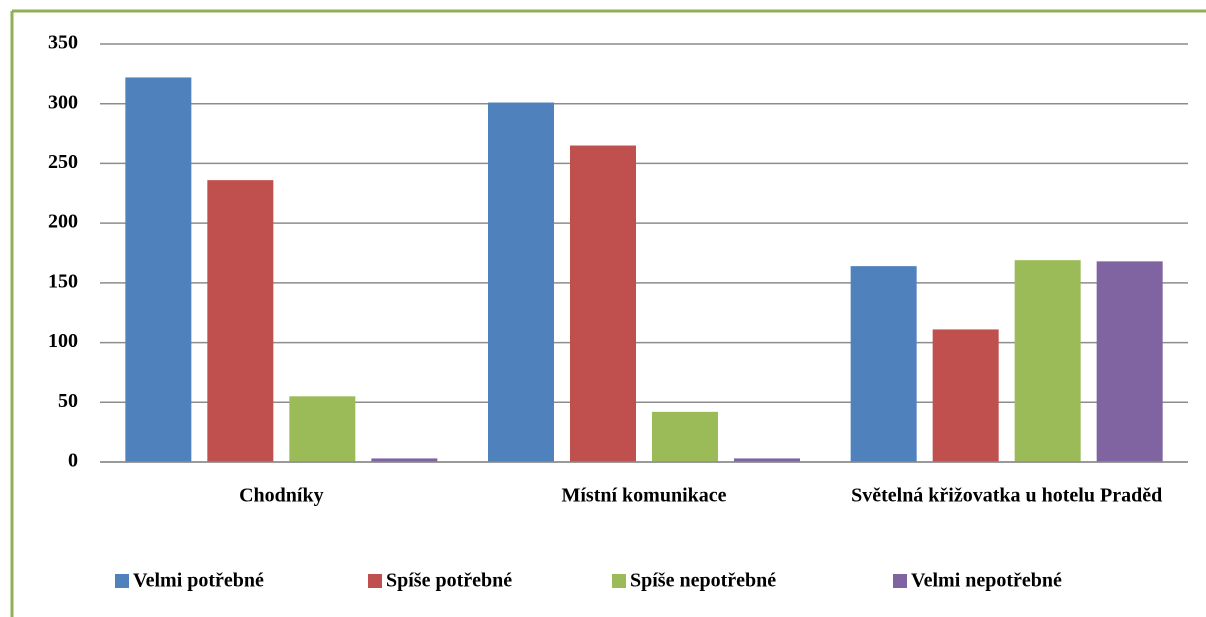  What do you see at coordinates (63, 102) in the screenshot?
I see `y-tick-label: 300` at bounding box center [63, 102].